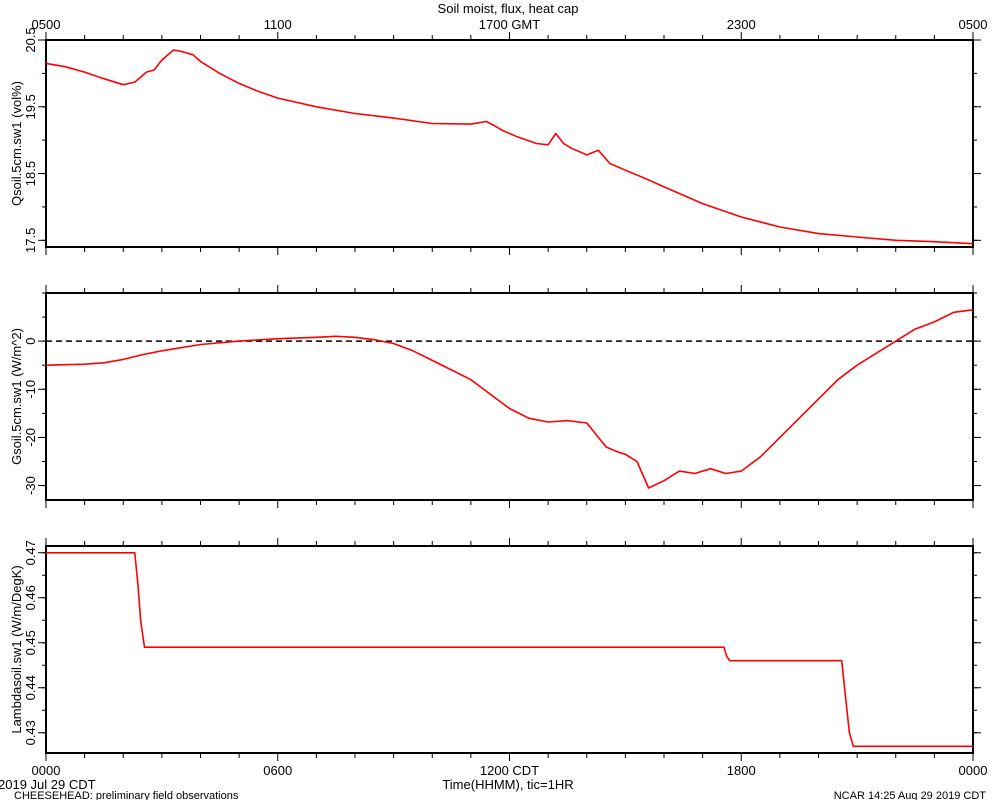 The image size is (1000, 800). Describe the element at coordinates (30, 389) in the screenshot. I see `y-tick-label: -10` at that location.